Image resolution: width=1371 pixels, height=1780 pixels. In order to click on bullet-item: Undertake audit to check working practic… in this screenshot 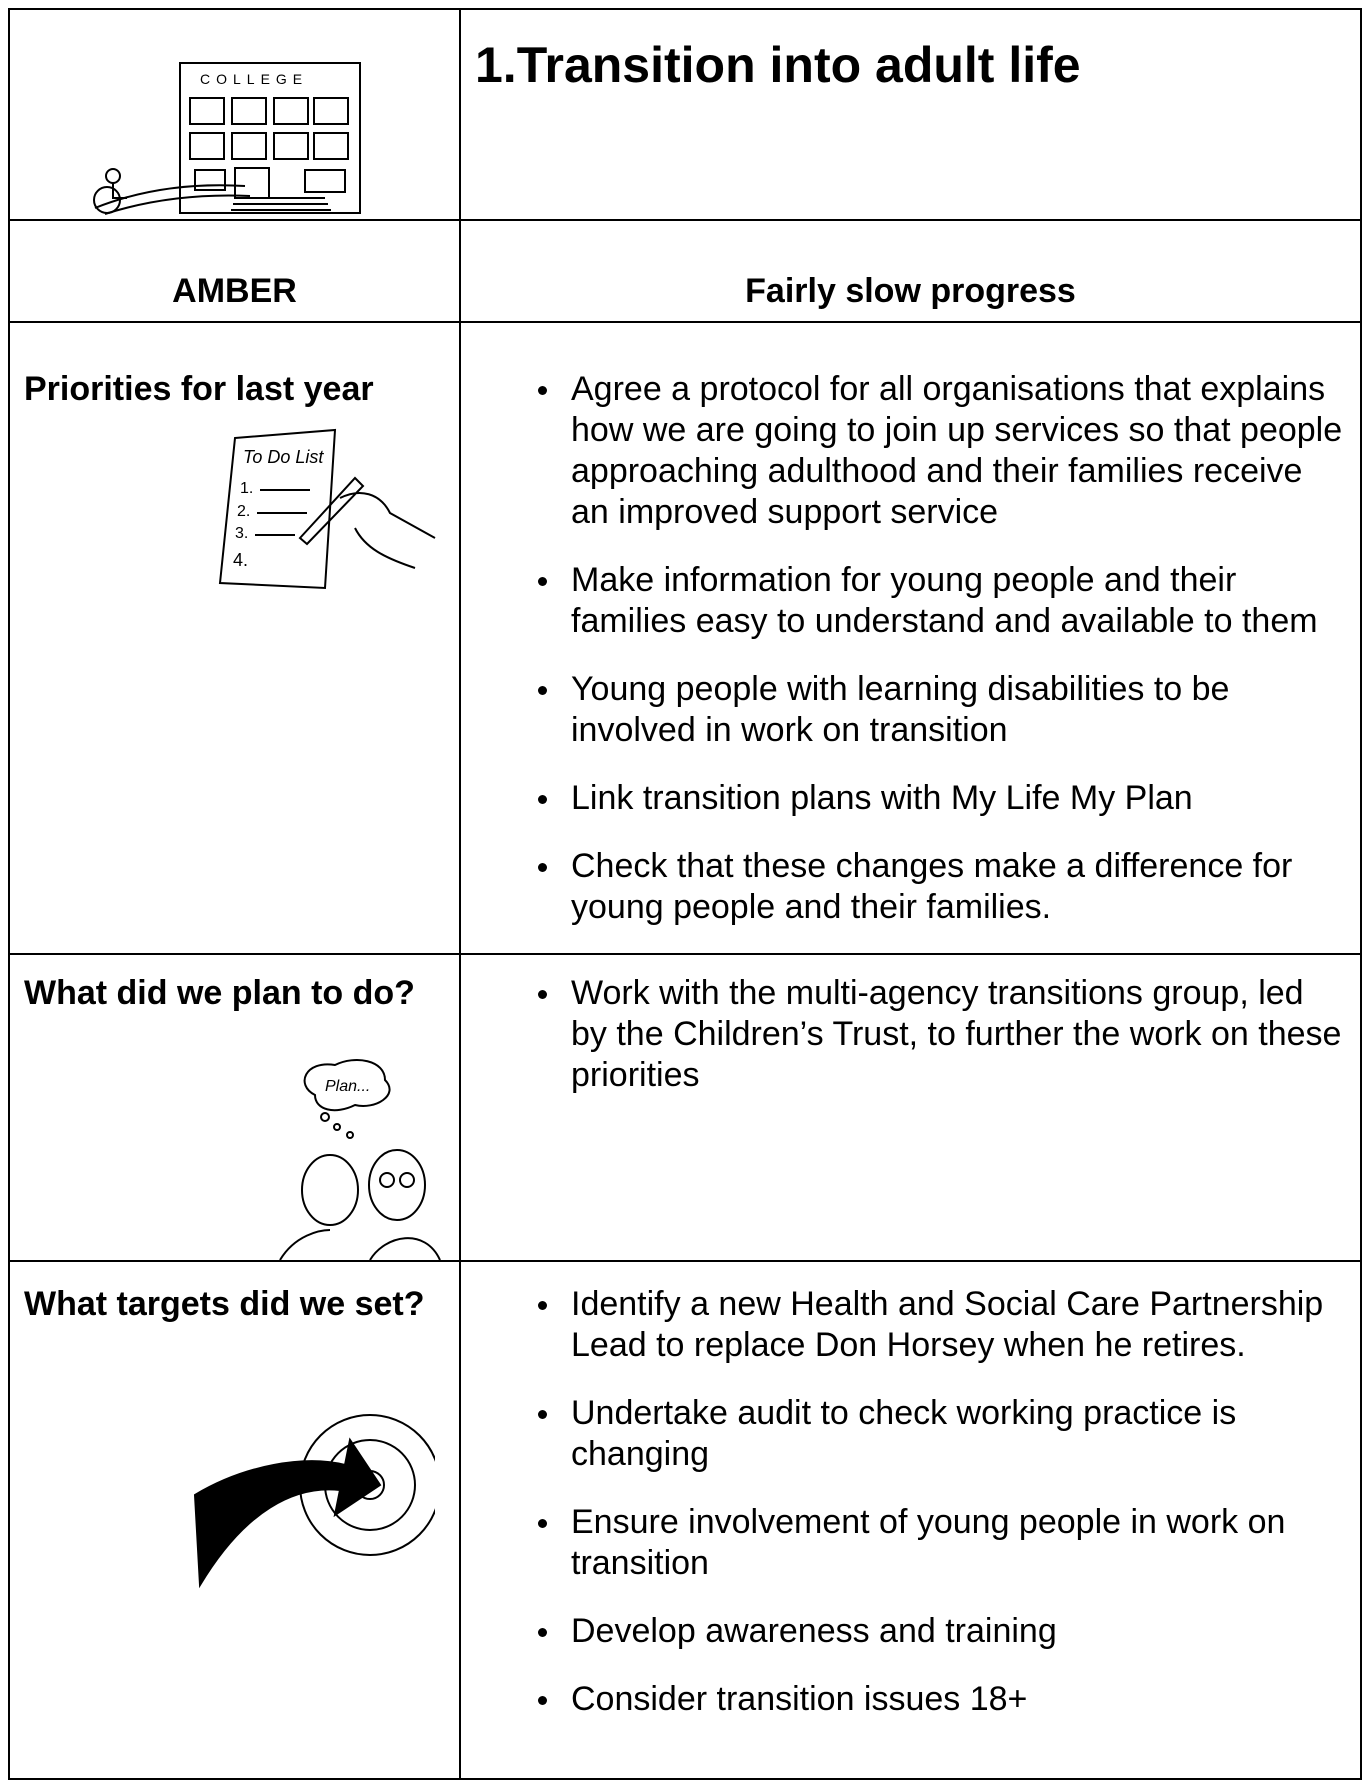, I will do `click(942, 1434)`.